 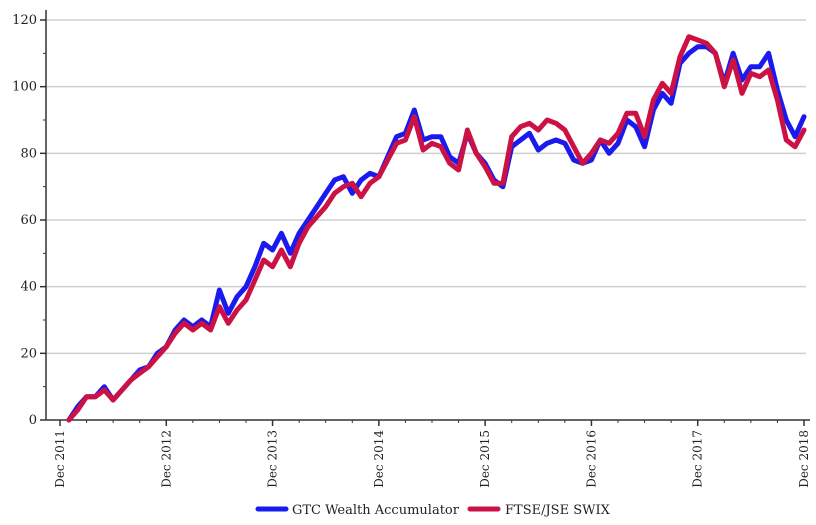 What do you see at coordinates (376, 510) in the screenshot?
I see `legend-label: GTC Wealth Accumulator` at bounding box center [376, 510].